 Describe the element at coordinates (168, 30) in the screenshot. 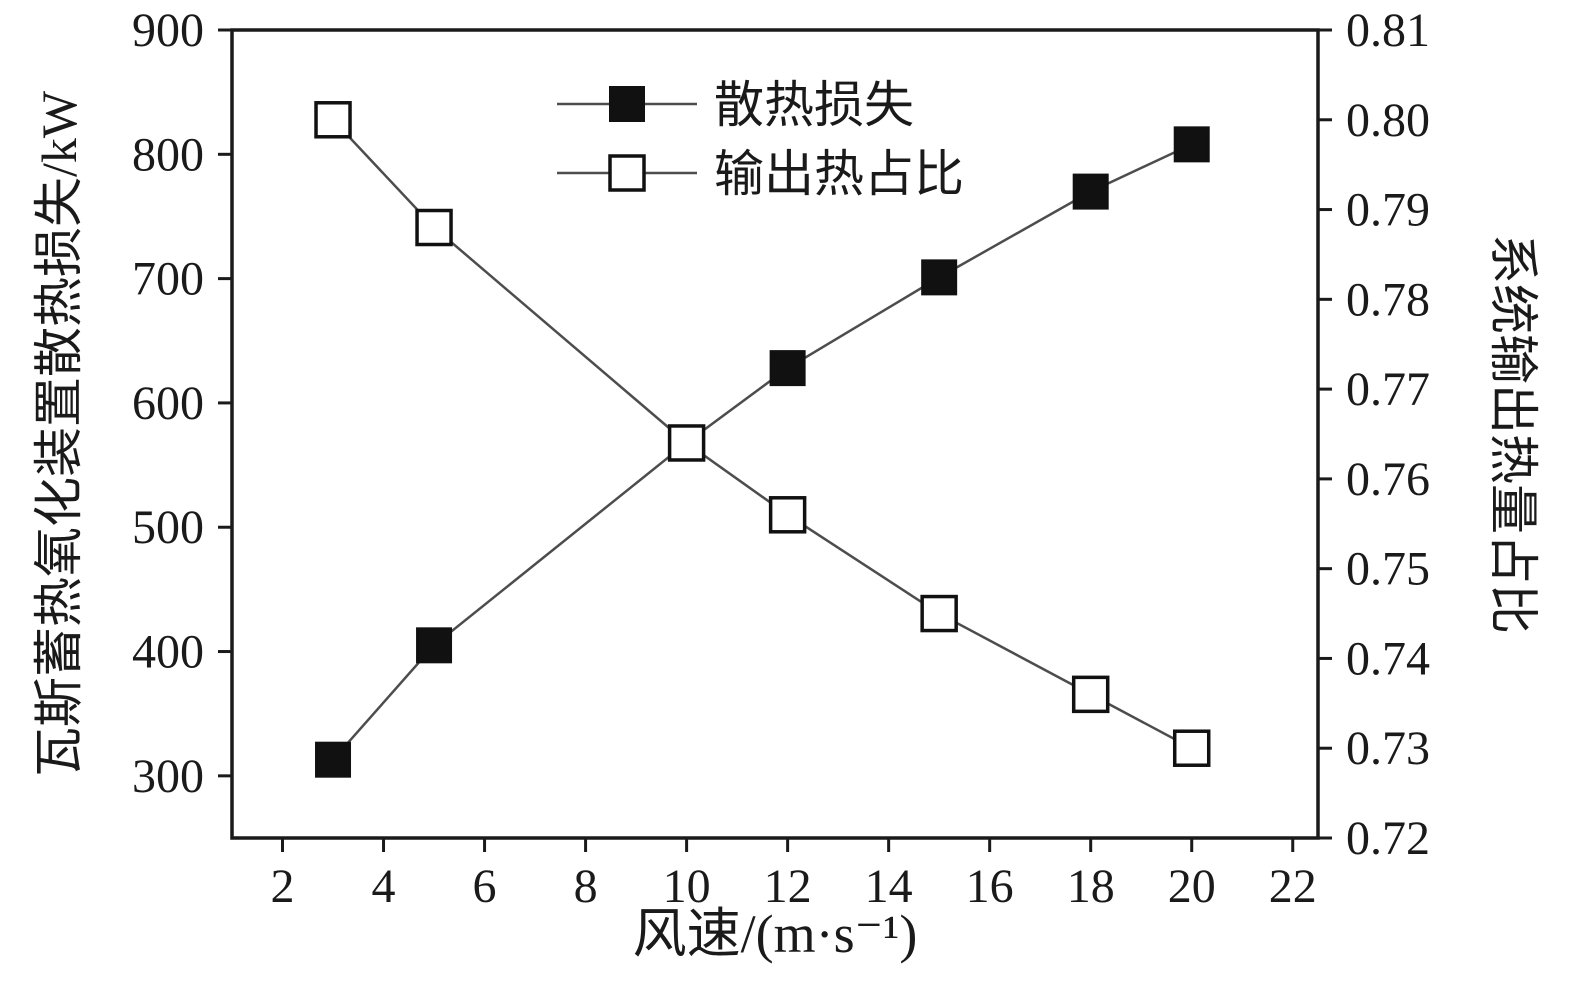

I see `y-left-tick-label: 900` at that location.